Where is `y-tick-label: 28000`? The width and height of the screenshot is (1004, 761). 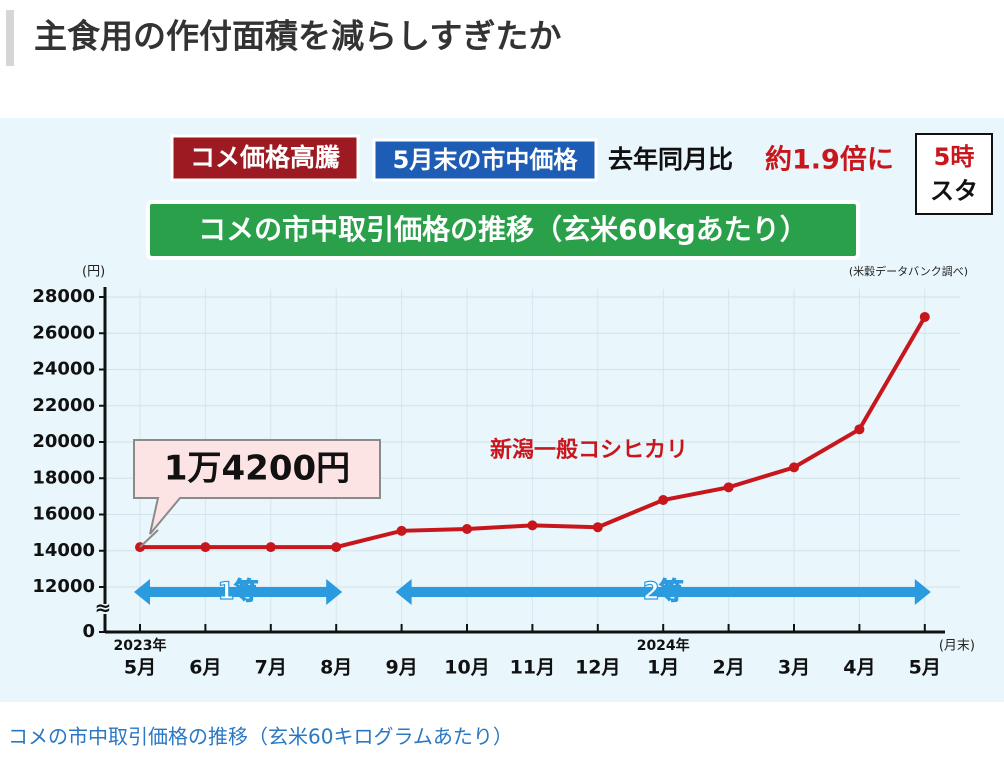
y-tick-label: 28000 is located at coordinates (63, 296).